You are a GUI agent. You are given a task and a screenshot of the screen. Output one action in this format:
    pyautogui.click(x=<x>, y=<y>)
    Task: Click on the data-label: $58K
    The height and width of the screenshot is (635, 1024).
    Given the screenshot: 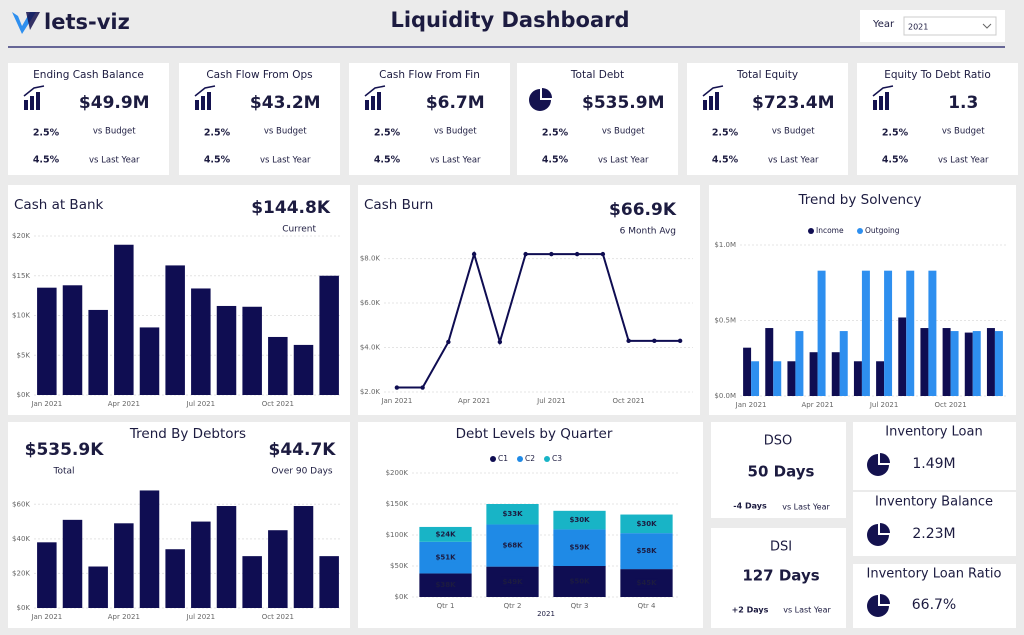 What is the action you would take?
    pyautogui.click(x=646, y=551)
    